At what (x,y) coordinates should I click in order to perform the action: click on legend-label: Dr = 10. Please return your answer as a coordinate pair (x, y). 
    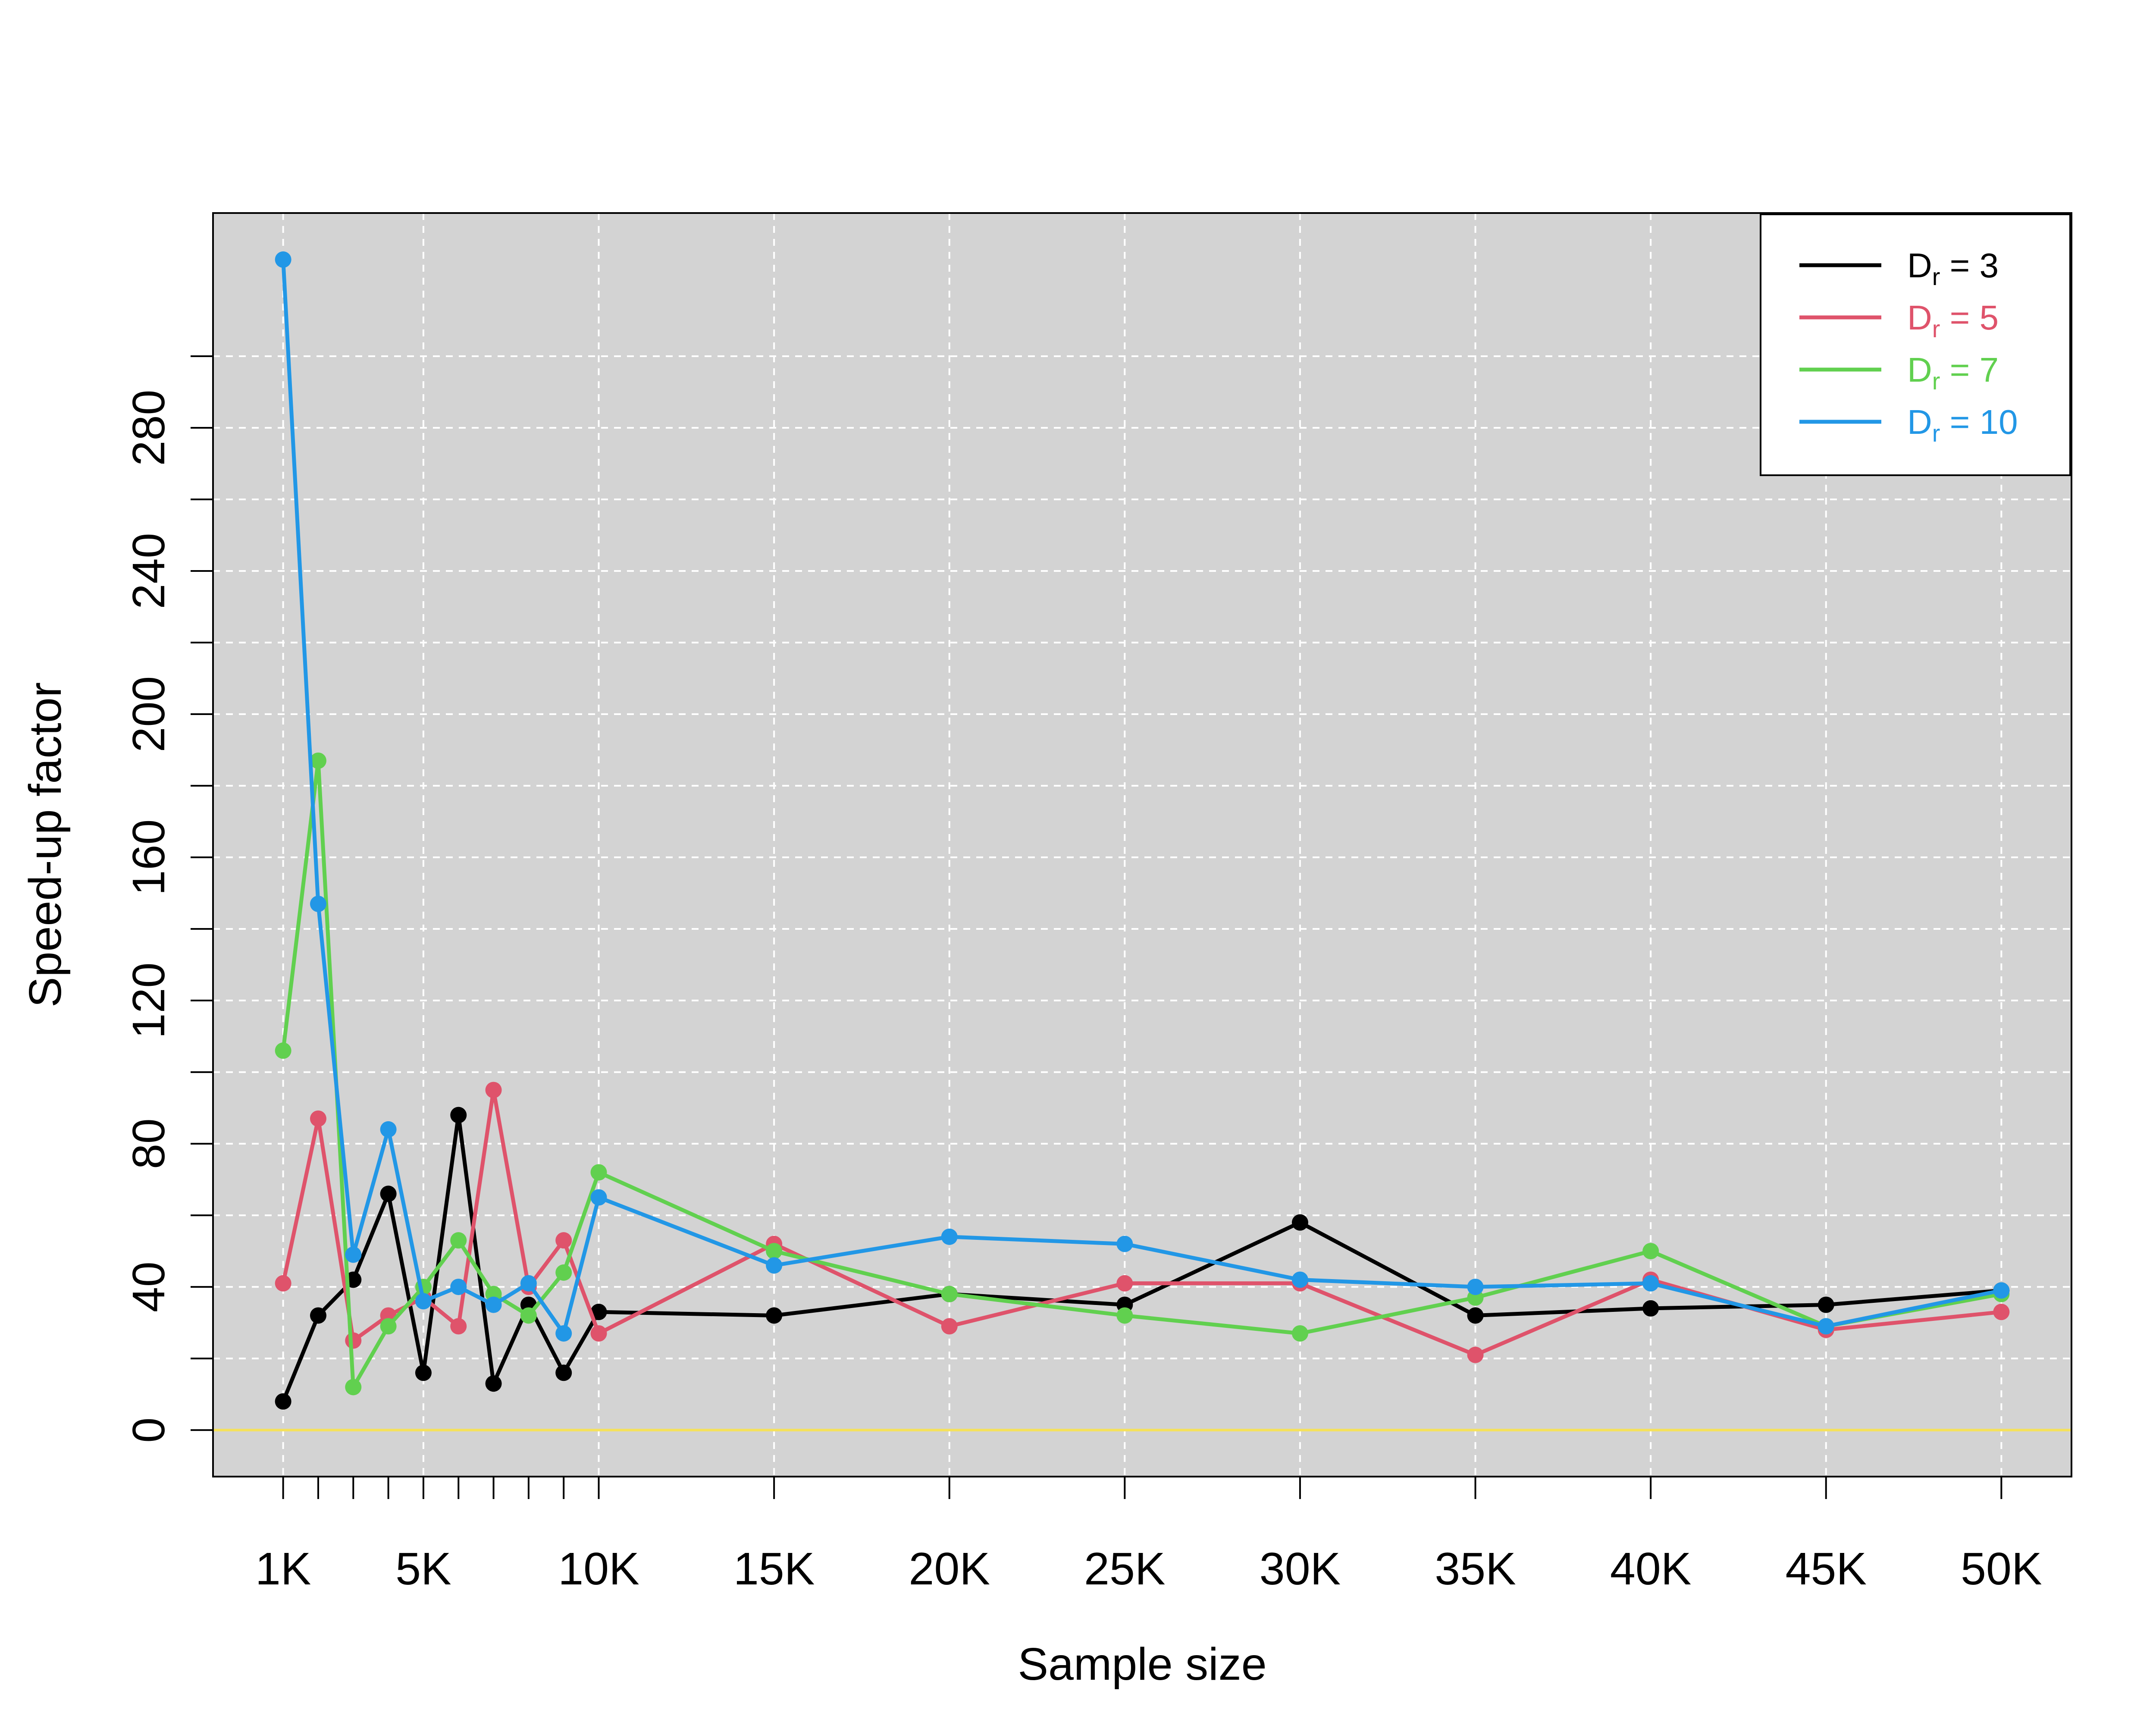
    Looking at the image, I should click on (1962, 425).